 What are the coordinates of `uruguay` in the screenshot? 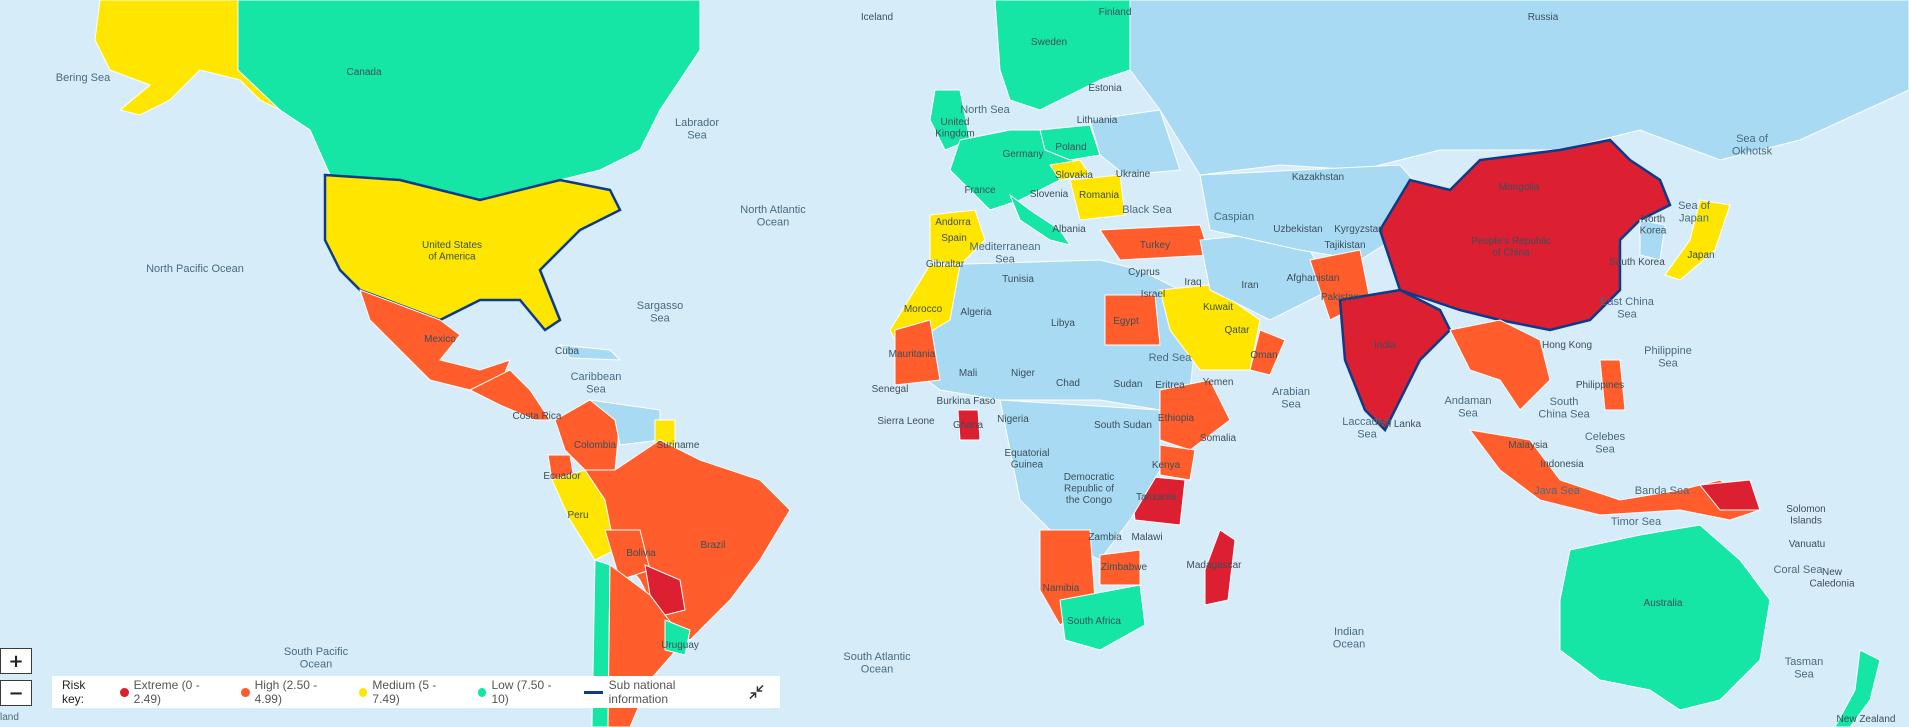 It's located at (677, 637).